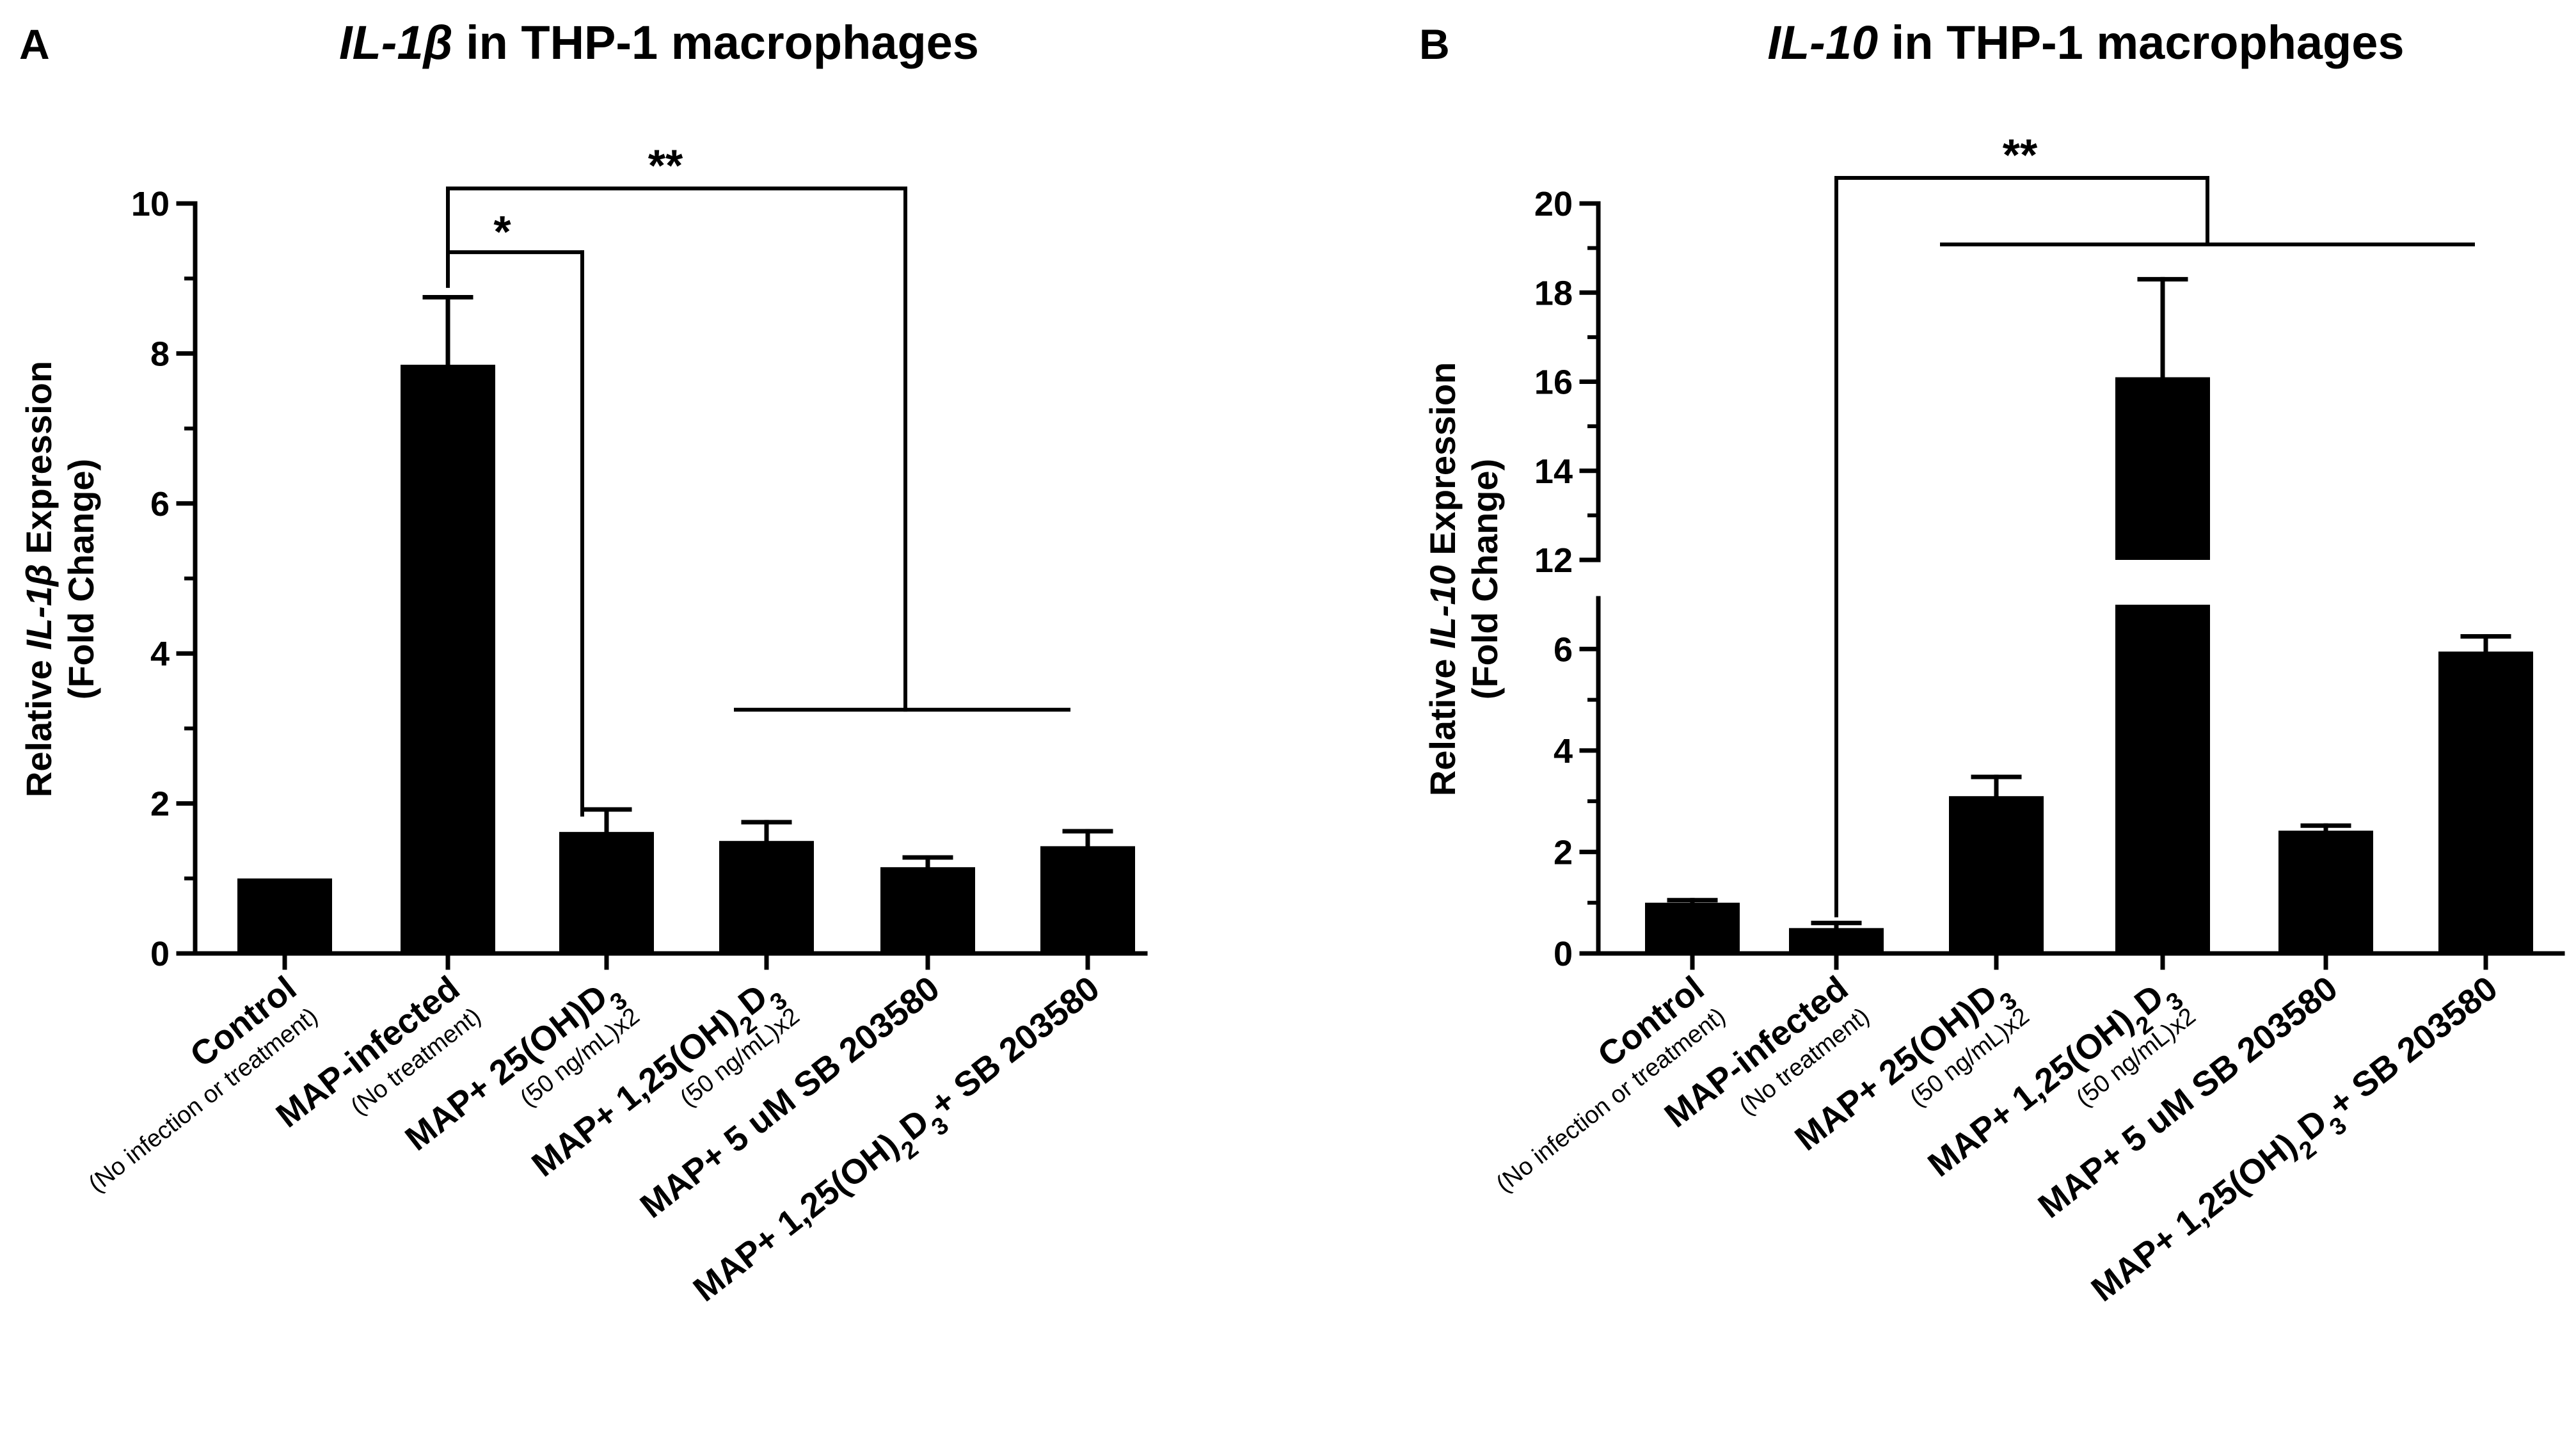 The height and width of the screenshot is (1450, 2576). I want to click on y-tick-label: 16, so click(1554, 382).